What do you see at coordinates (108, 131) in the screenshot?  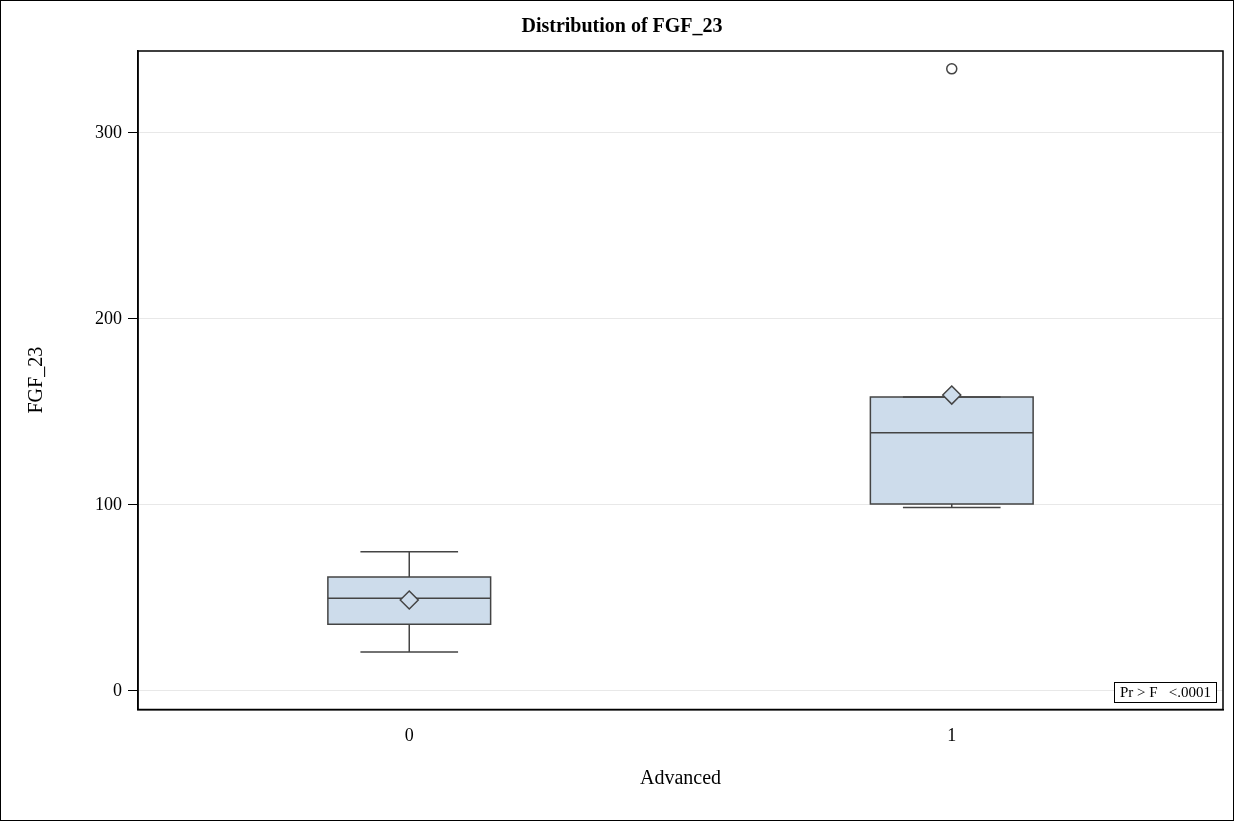 I see `y-tick-label: 300` at bounding box center [108, 131].